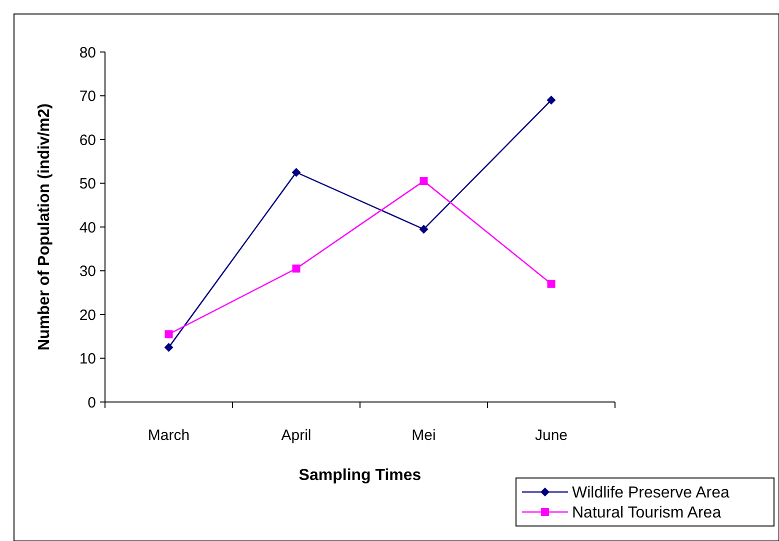 The height and width of the screenshot is (541, 779). What do you see at coordinates (87, 315) in the screenshot?
I see `y-tick-label: 20` at bounding box center [87, 315].